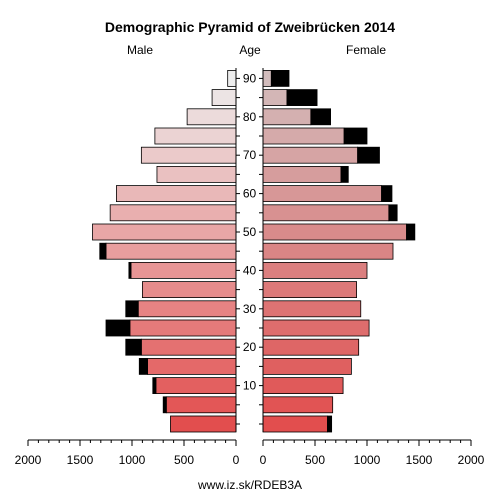 This screenshot has width=500, height=500. What do you see at coordinates (28, 460) in the screenshot?
I see `male-x-tick-label: 2000` at bounding box center [28, 460].